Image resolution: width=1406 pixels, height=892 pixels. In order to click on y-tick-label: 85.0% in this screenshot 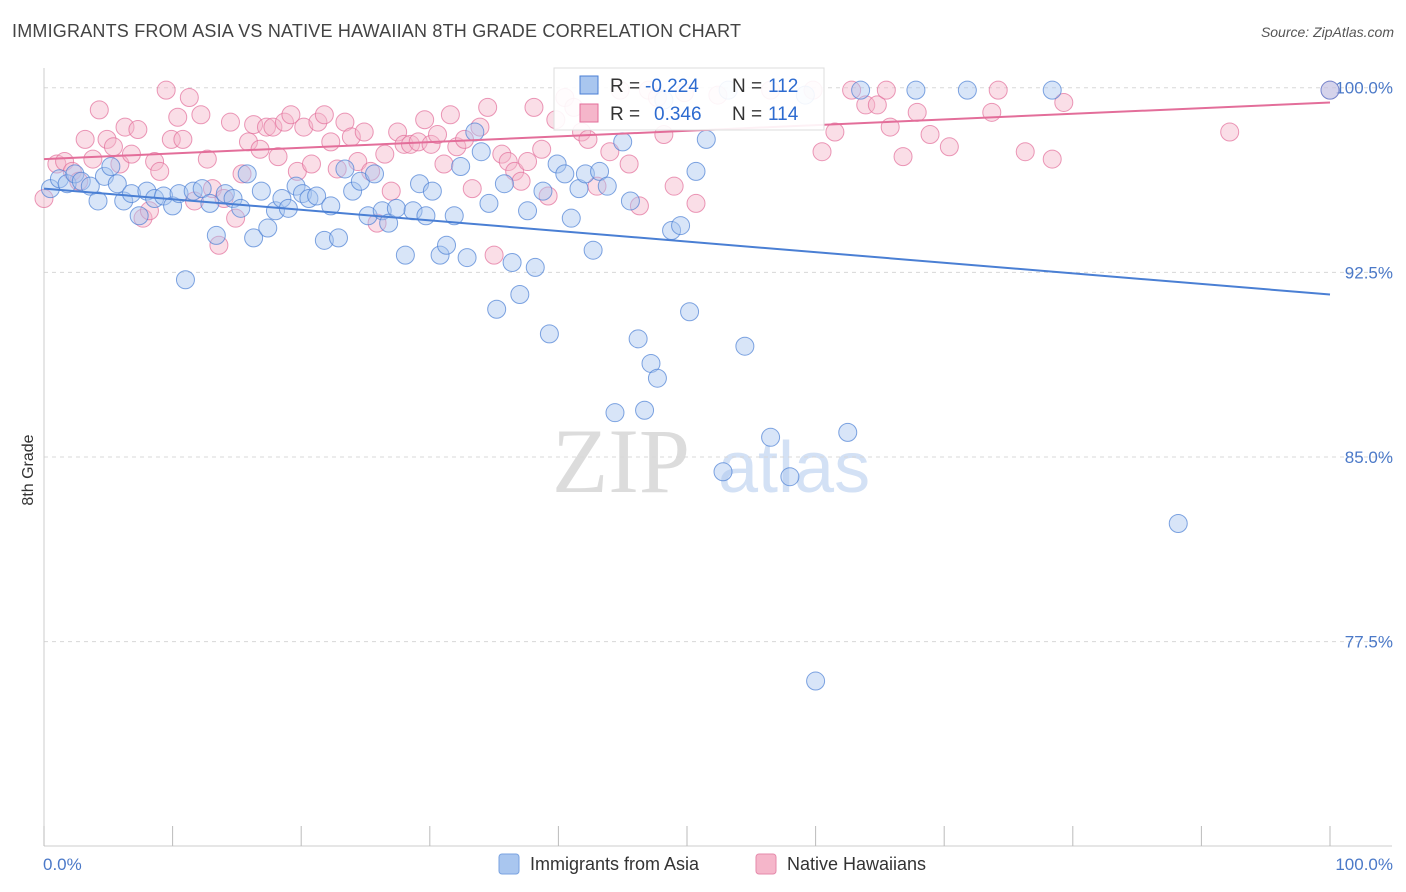, I will do `click(1369, 457)`.